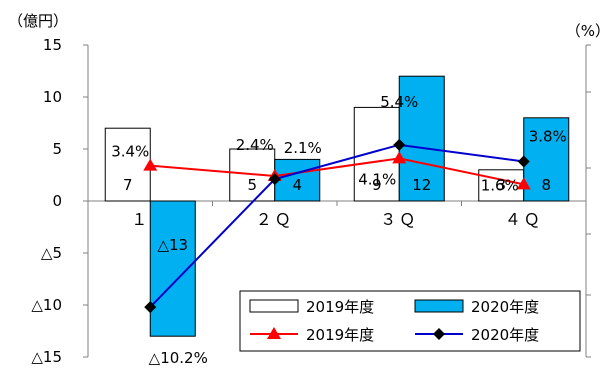 The image size is (614, 370). Describe the element at coordinates (377, 185) in the screenshot. I see `bar-value-label: 9` at that location.